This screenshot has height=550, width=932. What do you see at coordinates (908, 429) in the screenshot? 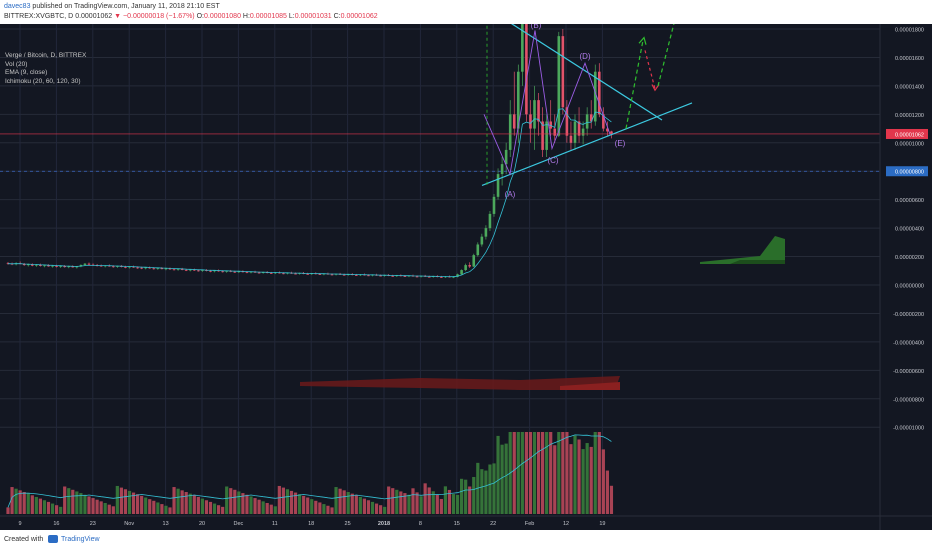
I see `price-tick-label: -0.00001000` at bounding box center [908, 429].